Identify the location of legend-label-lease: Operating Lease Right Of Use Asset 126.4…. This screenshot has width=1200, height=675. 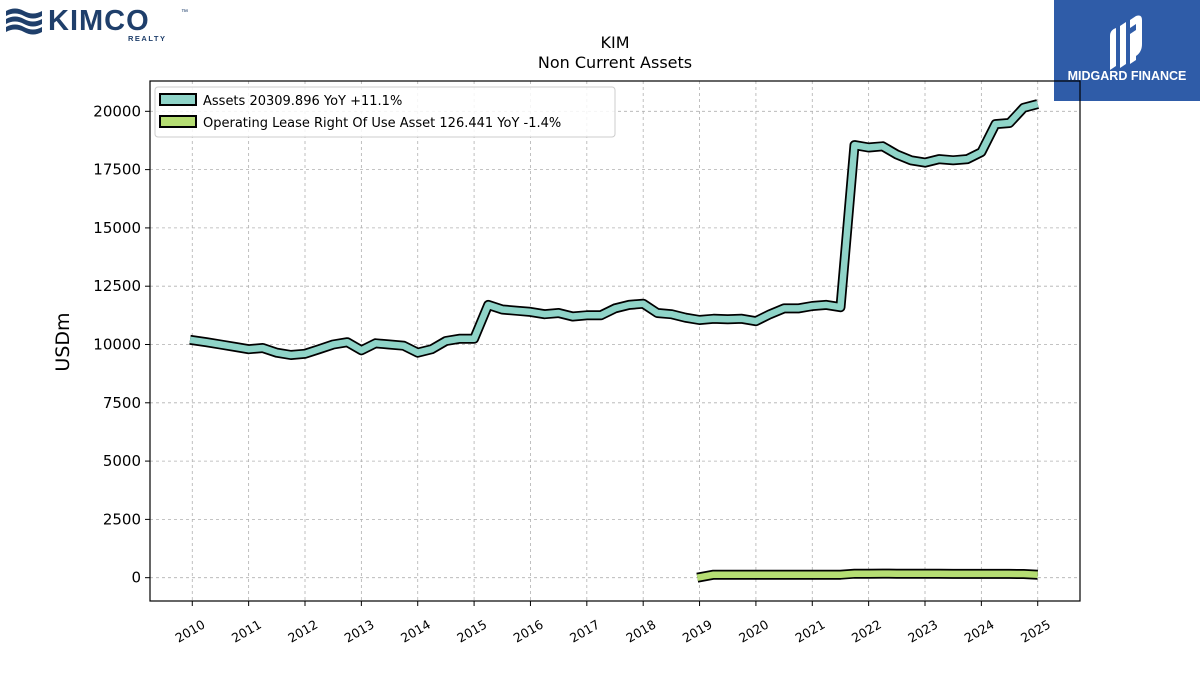
(382, 123).